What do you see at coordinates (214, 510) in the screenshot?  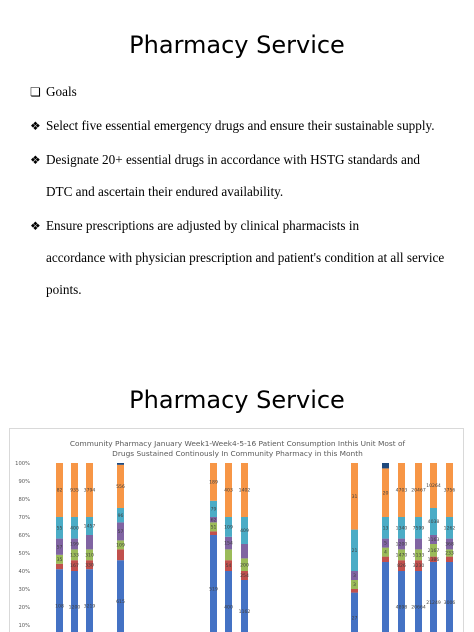 I see `data-label: 79` at bounding box center [214, 510].